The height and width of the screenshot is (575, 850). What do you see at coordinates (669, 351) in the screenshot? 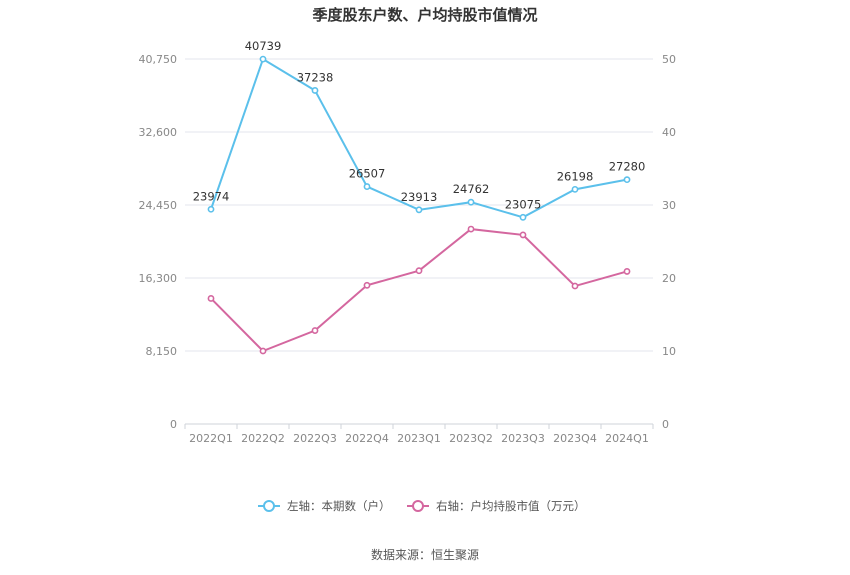
I see `y-right-tick-label: 10` at bounding box center [669, 351].